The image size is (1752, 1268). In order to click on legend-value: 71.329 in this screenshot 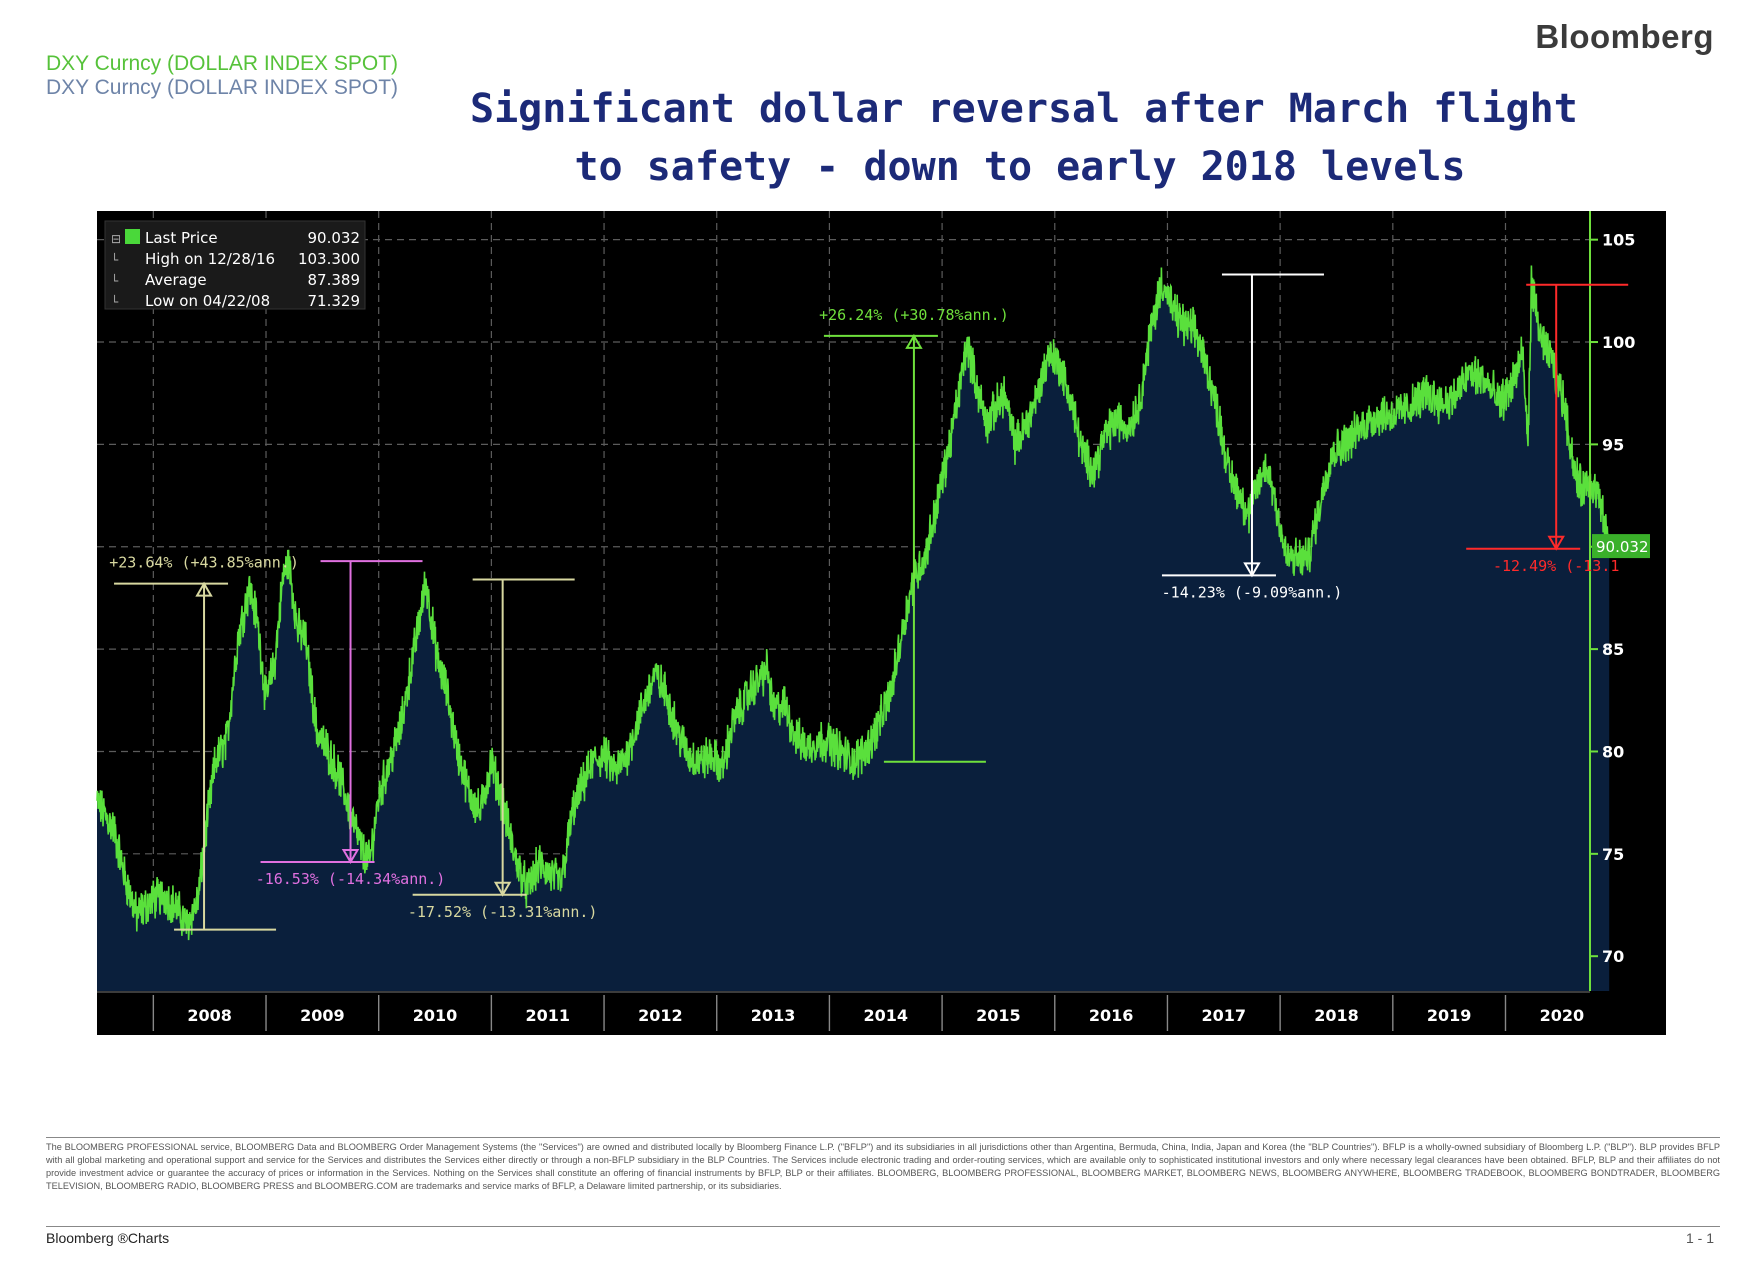, I will do `click(334, 301)`.